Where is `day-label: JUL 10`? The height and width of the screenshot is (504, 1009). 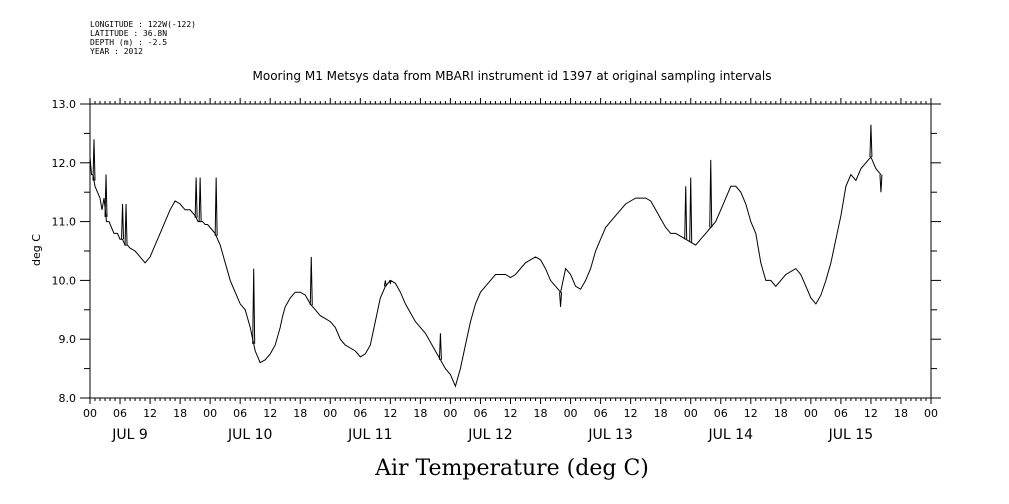 day-label: JUL 10 is located at coordinates (249, 435).